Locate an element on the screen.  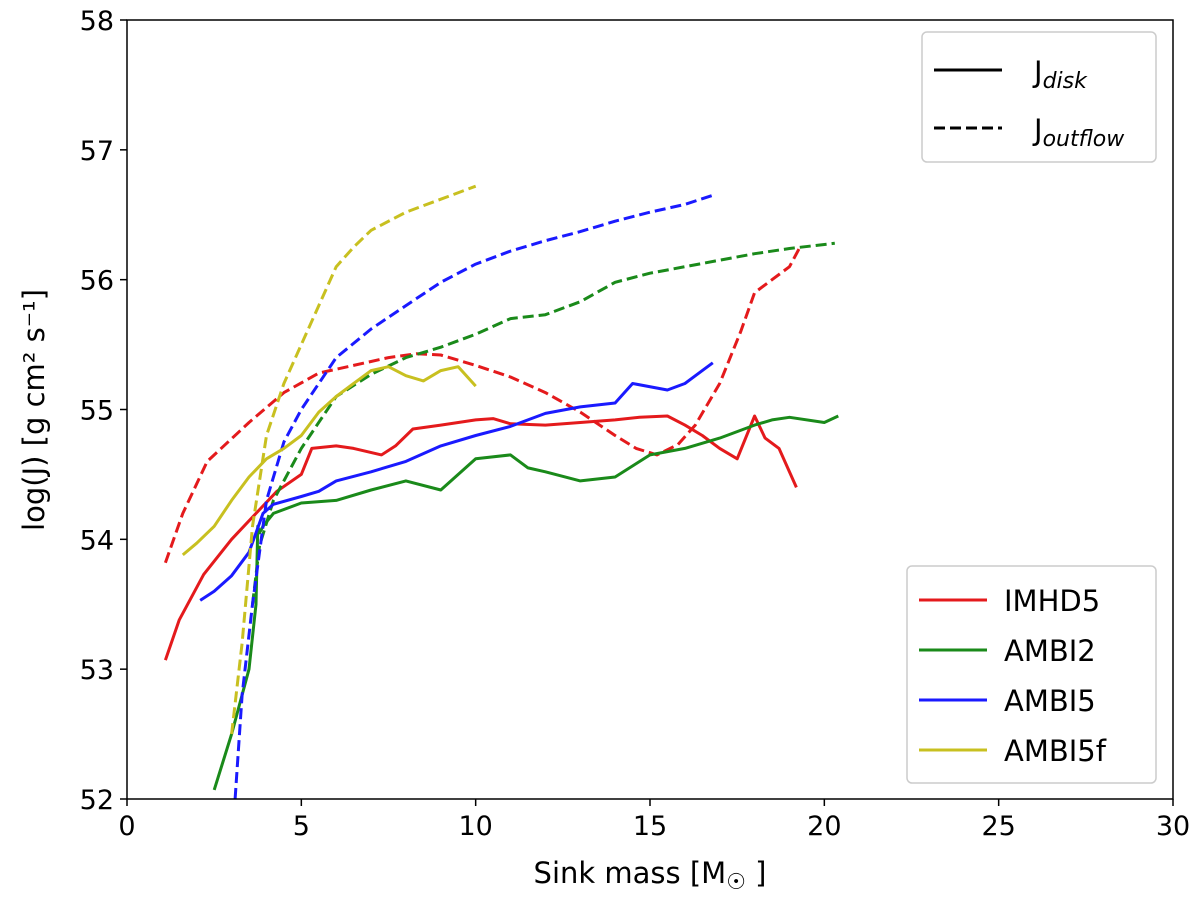
x-tick-label: 20 is located at coordinates (824, 826).